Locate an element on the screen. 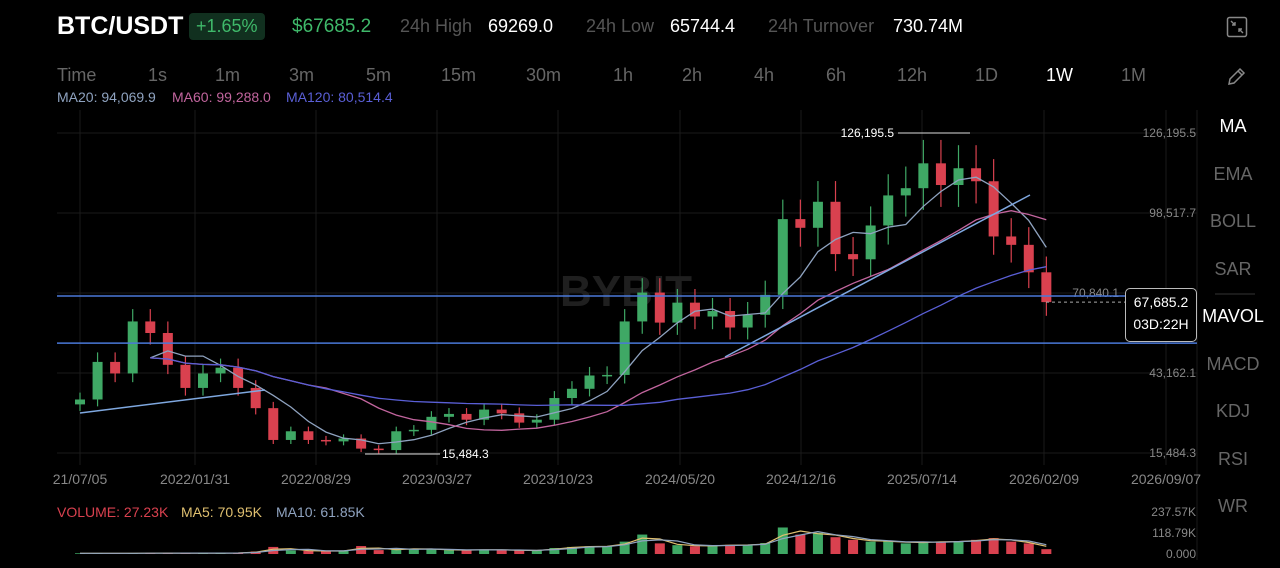 The width and height of the screenshot is (1280, 568). timeframe-6h: 6h is located at coordinates (836, 75).